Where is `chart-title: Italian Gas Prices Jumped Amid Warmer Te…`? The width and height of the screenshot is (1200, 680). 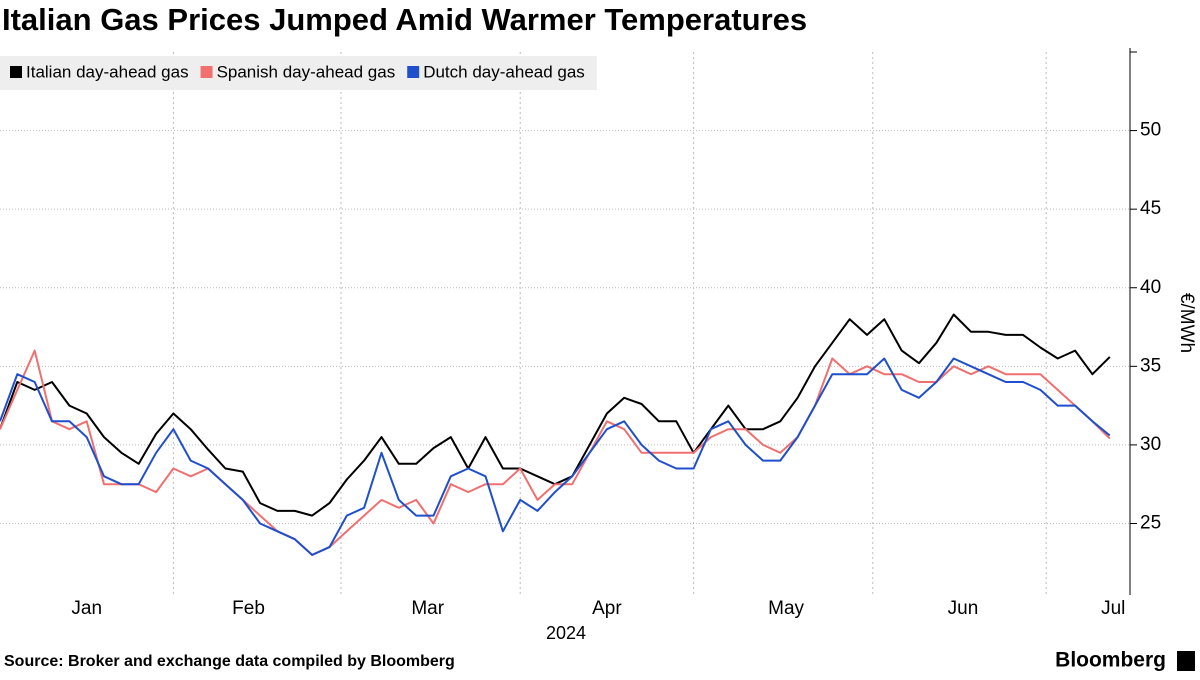 chart-title: Italian Gas Prices Jumped Amid Warmer Te… is located at coordinates (404, 19).